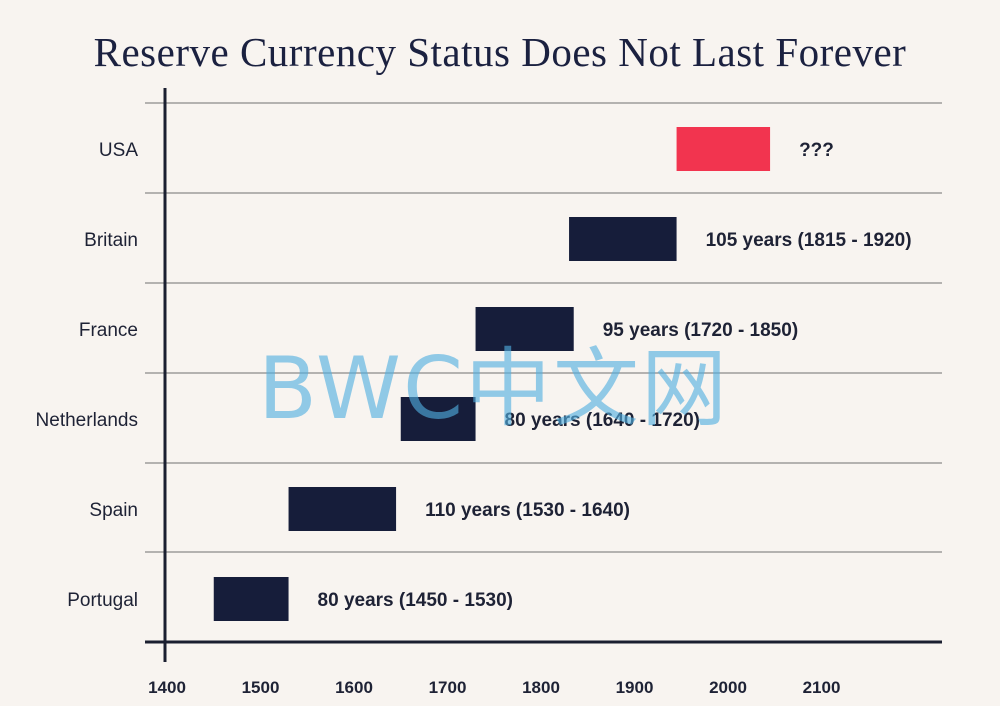 Image resolution: width=1000 pixels, height=706 pixels. I want to click on row-label-britain: Britain, so click(111, 240).